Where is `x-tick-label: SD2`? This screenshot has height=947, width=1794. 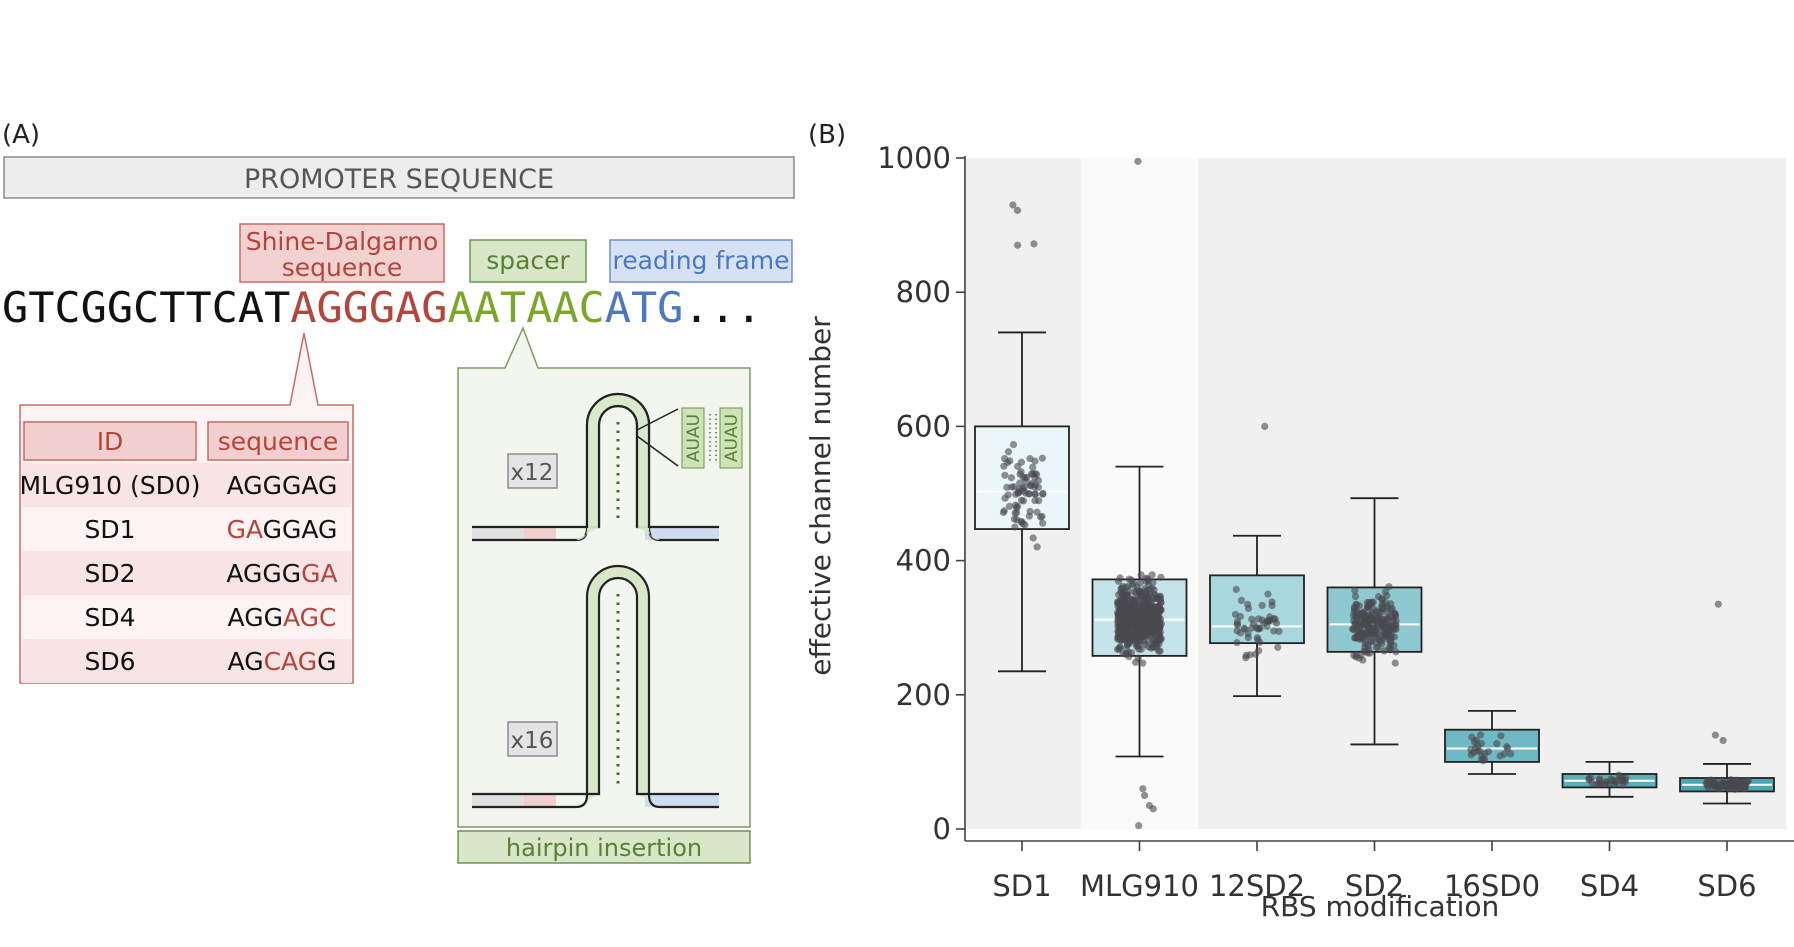
x-tick-label: SD2 is located at coordinates (1374, 886).